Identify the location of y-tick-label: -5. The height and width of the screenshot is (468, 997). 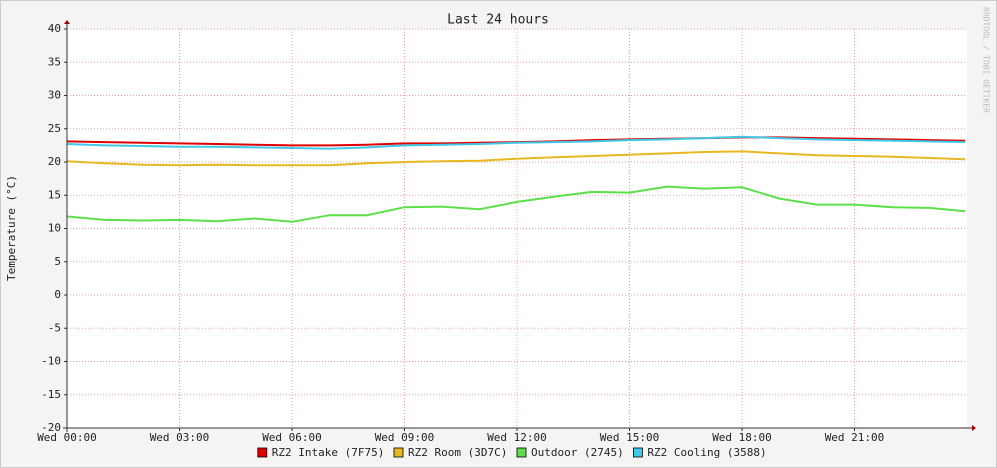
(54, 327).